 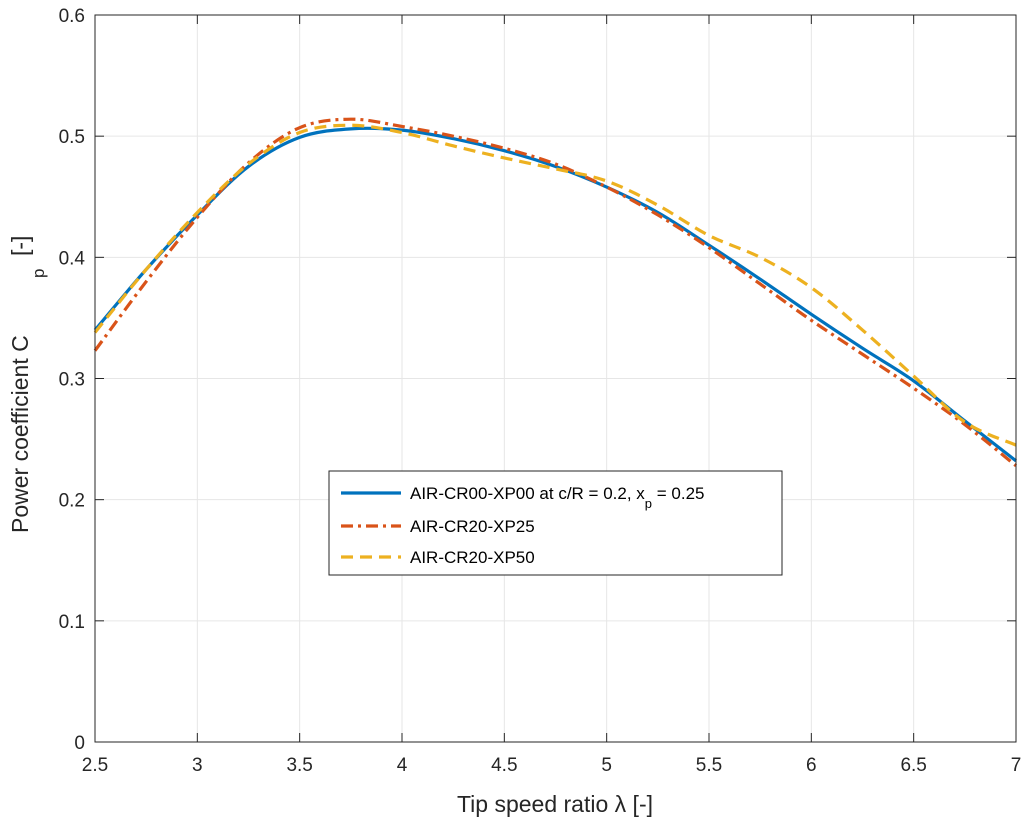 I want to click on legend-label-2: AIR-CR20-XP50, so click(x=472, y=557).